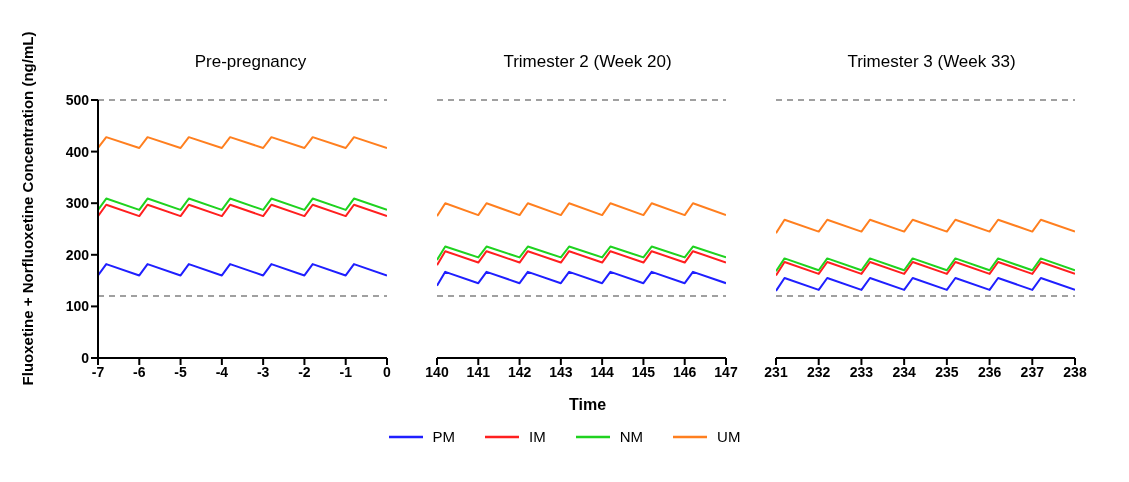  Describe the element at coordinates (989, 371) in the screenshot. I see `x-tick-label: 236` at that location.